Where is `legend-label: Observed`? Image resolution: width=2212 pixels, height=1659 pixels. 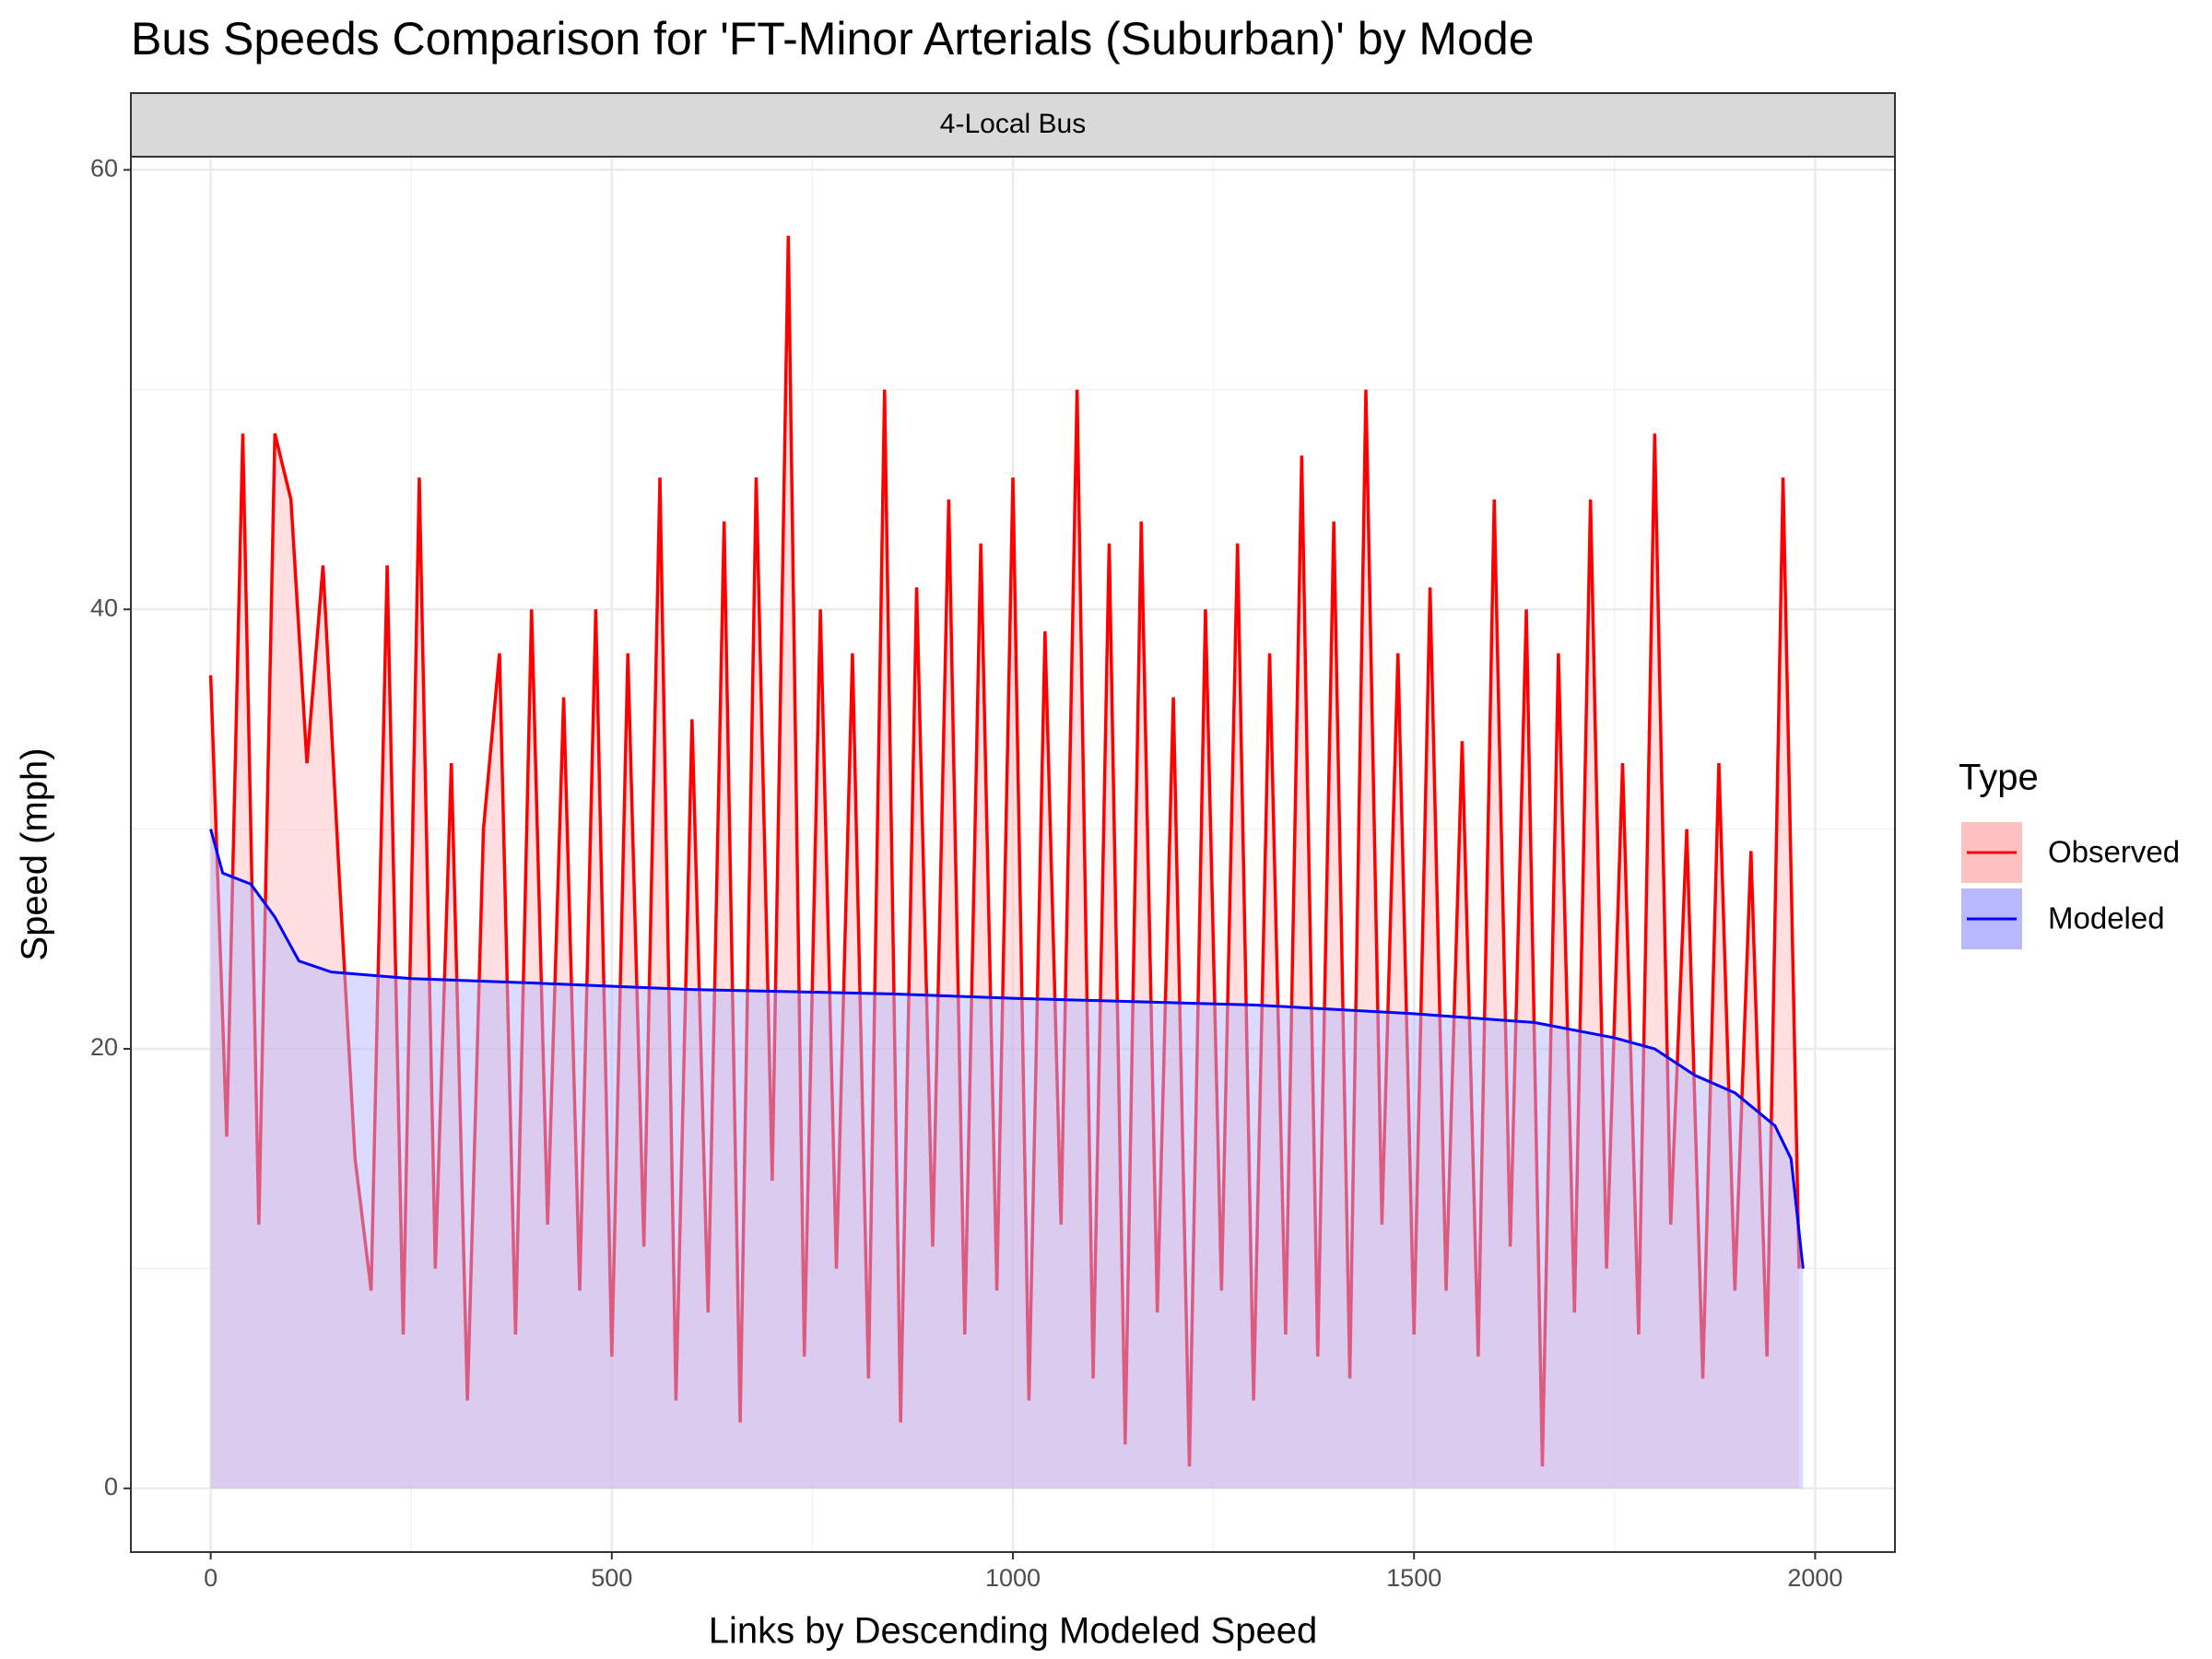 legend-label: Observed is located at coordinates (2114, 852).